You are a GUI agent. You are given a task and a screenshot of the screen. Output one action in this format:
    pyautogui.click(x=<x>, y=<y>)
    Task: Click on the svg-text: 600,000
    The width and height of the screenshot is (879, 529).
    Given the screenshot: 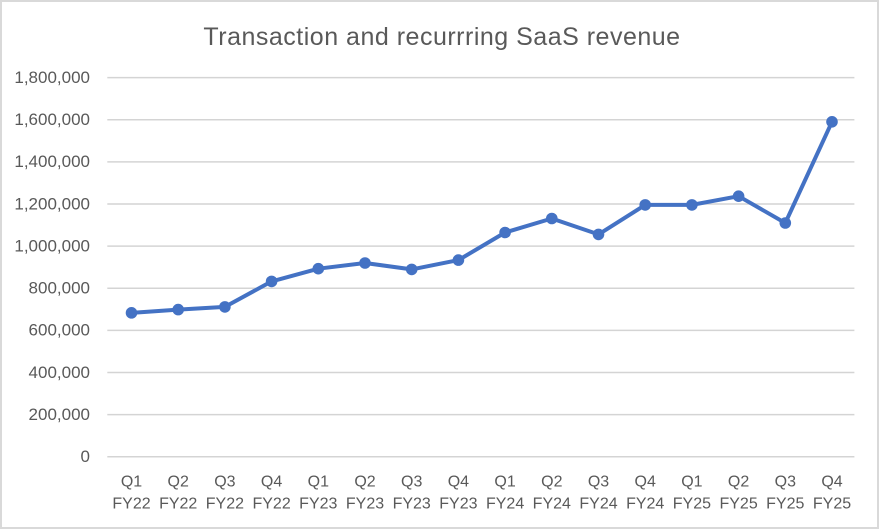 What is the action you would take?
    pyautogui.click(x=59, y=330)
    